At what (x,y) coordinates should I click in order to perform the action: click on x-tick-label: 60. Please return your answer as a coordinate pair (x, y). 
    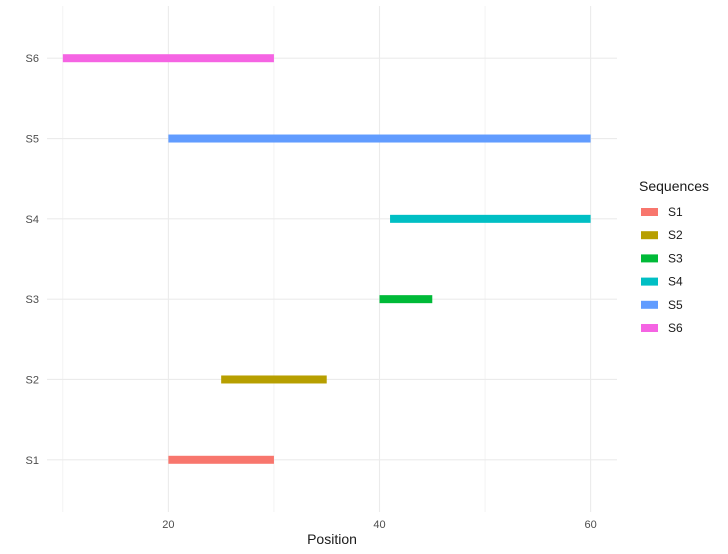
    Looking at the image, I should click on (590, 525).